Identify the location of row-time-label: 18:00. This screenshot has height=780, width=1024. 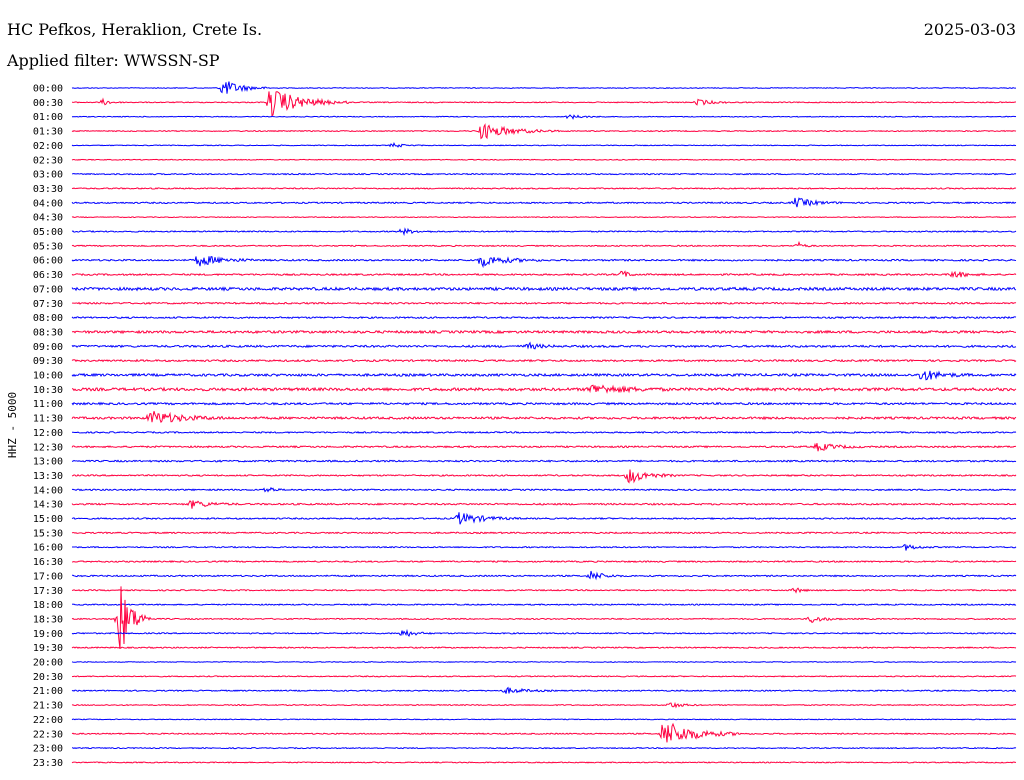
(48, 605).